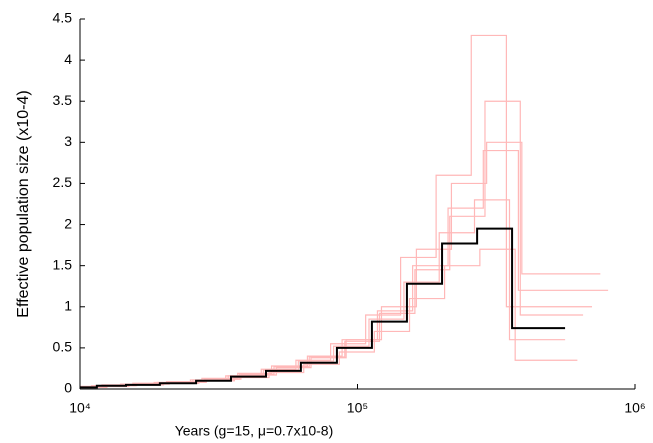 This screenshot has height=443, width=653. Describe the element at coordinates (63, 100) in the screenshot. I see `y-tick-label: 3.5` at that location.